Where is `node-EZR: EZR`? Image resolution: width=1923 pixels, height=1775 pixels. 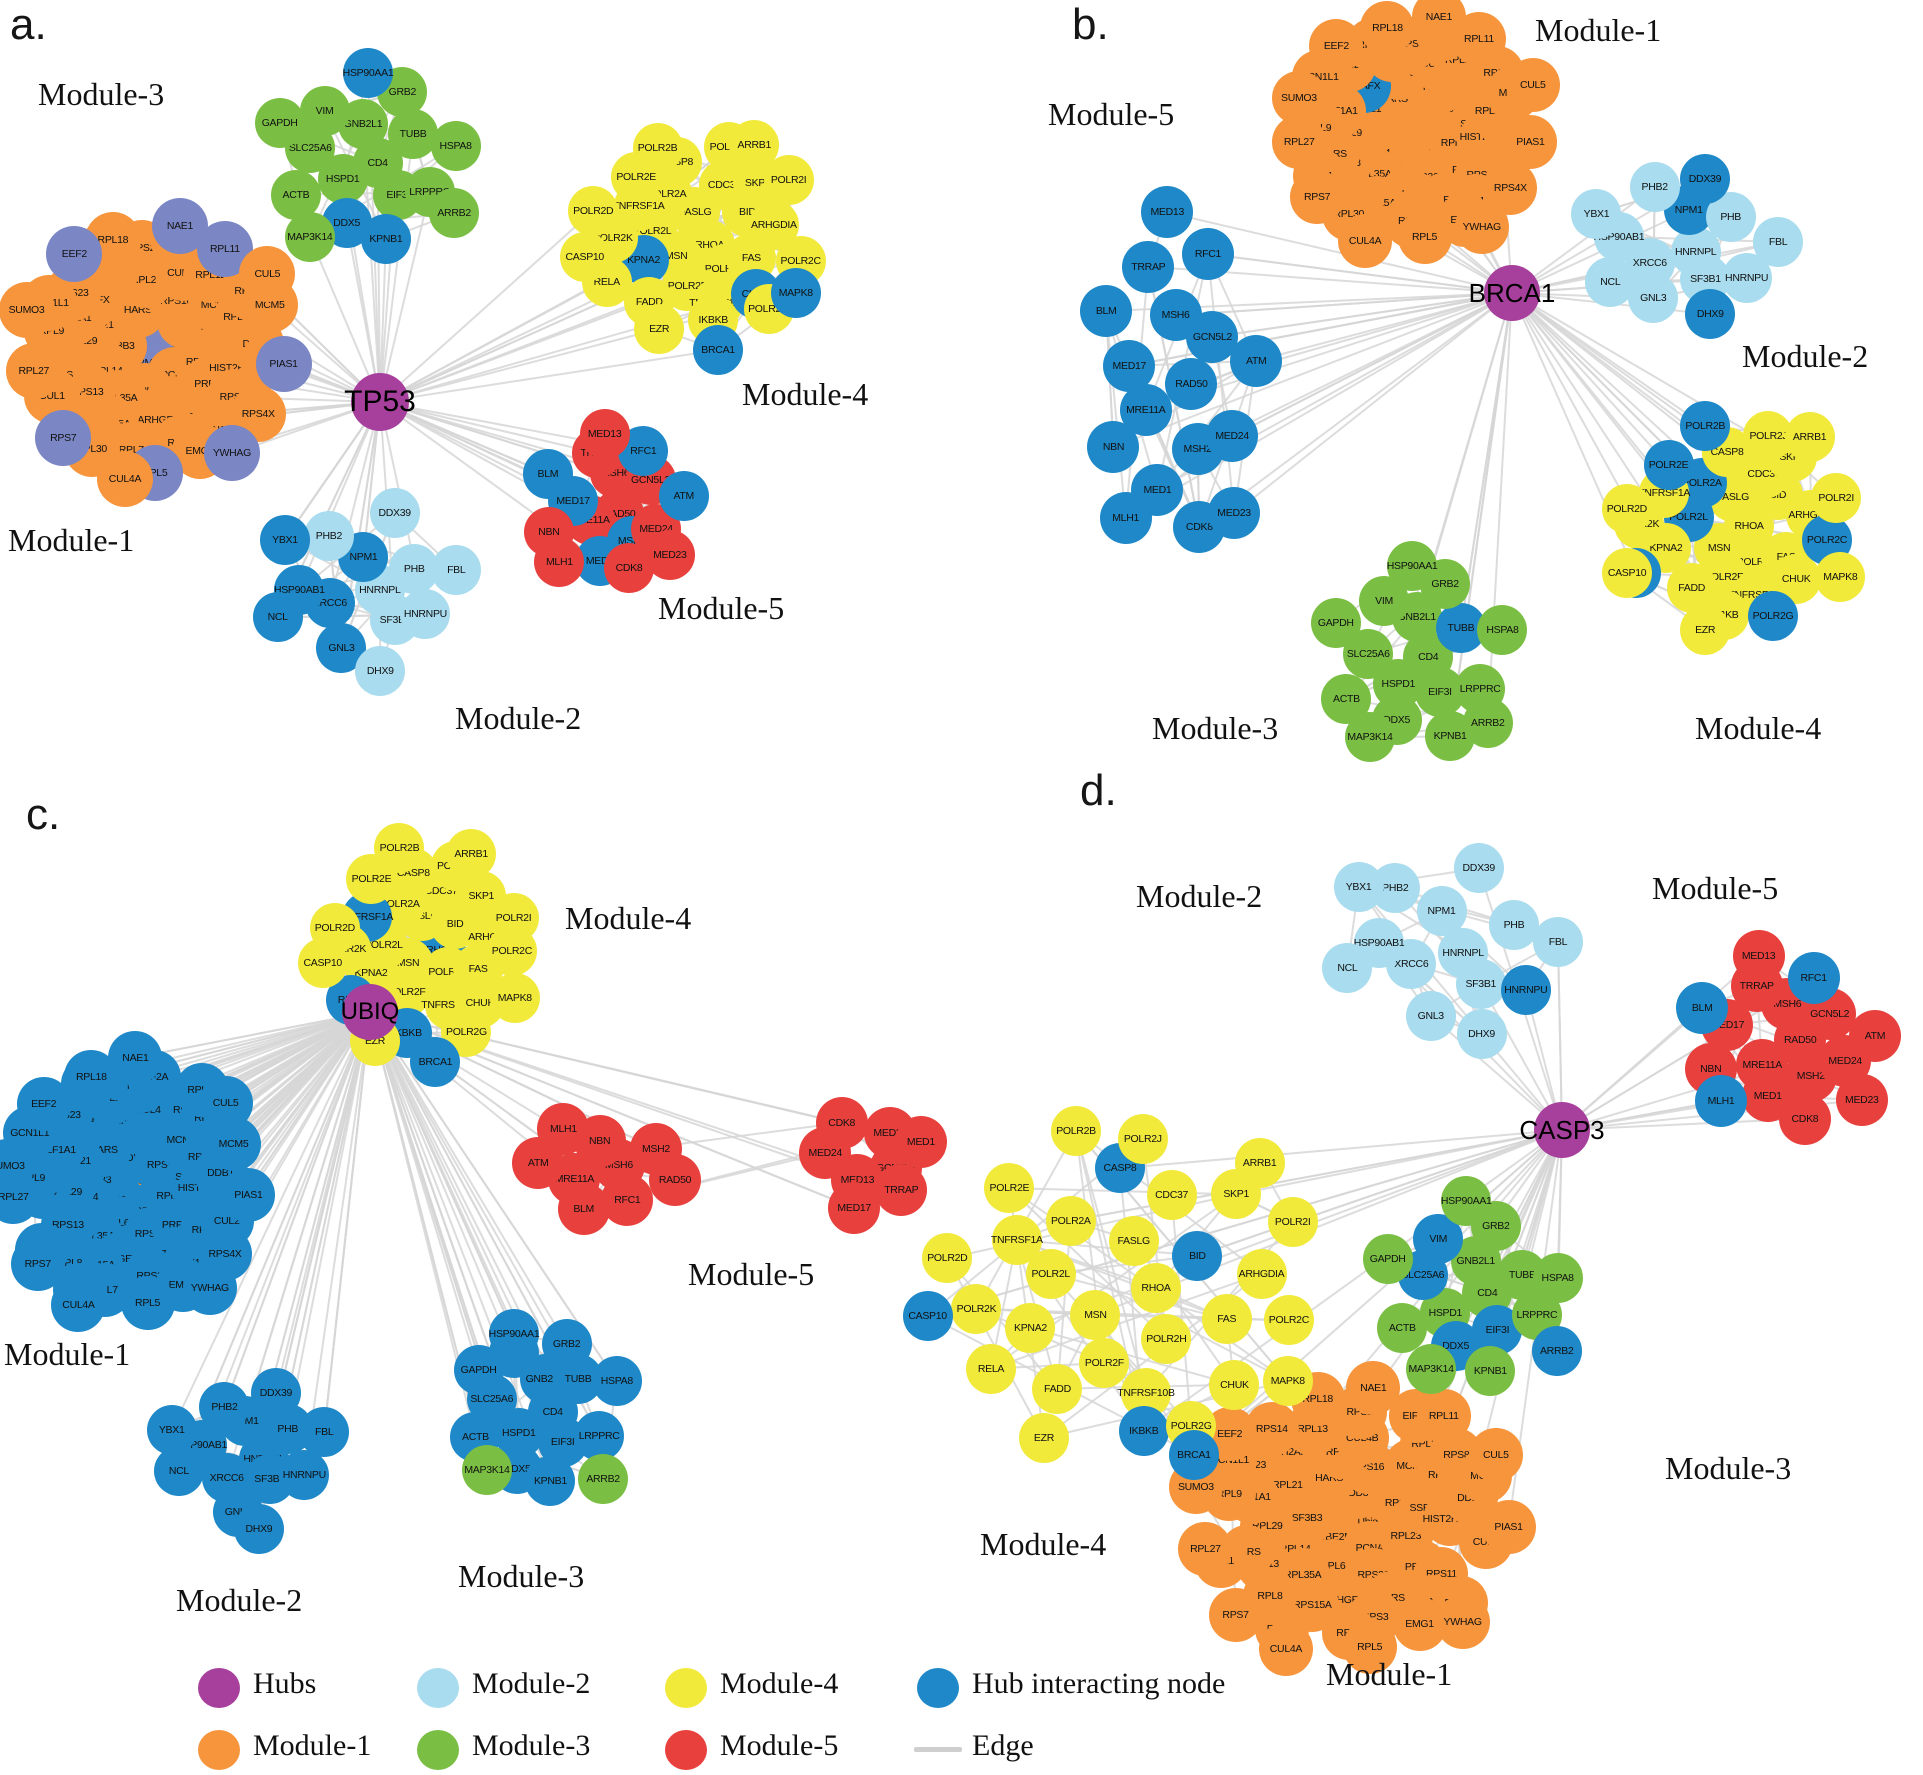
node-EZR: EZR is located at coordinates (659, 329).